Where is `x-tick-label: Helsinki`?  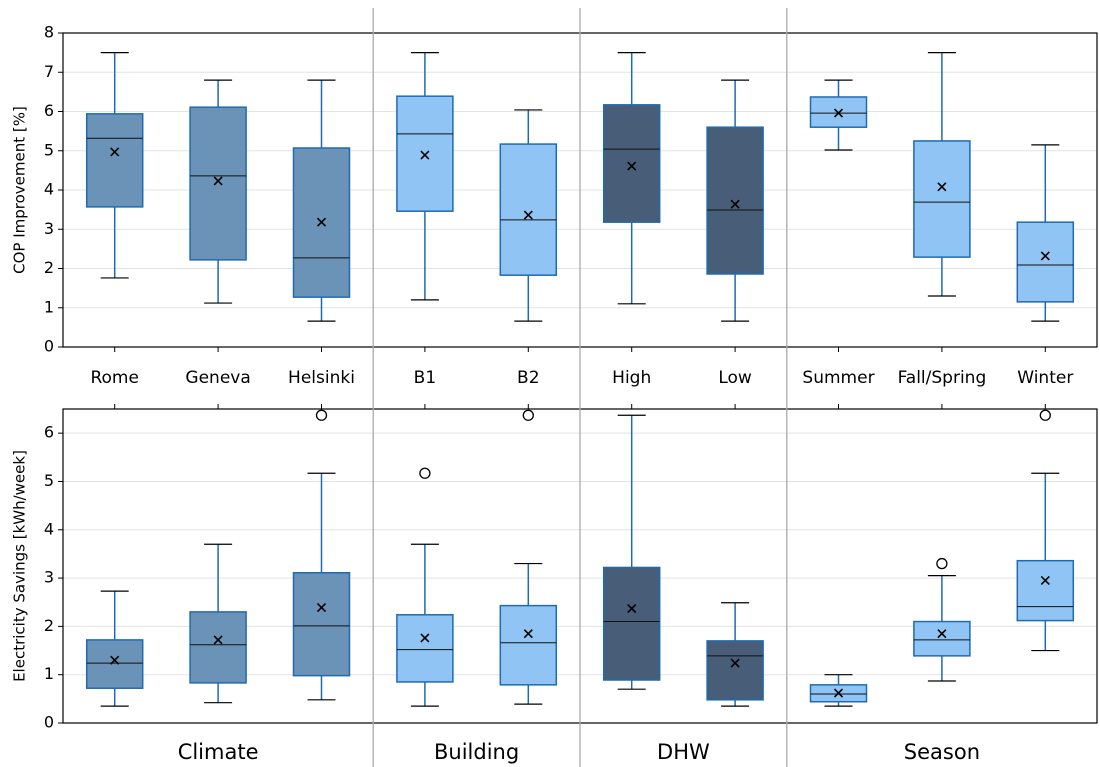 x-tick-label: Helsinki is located at coordinates (321, 378).